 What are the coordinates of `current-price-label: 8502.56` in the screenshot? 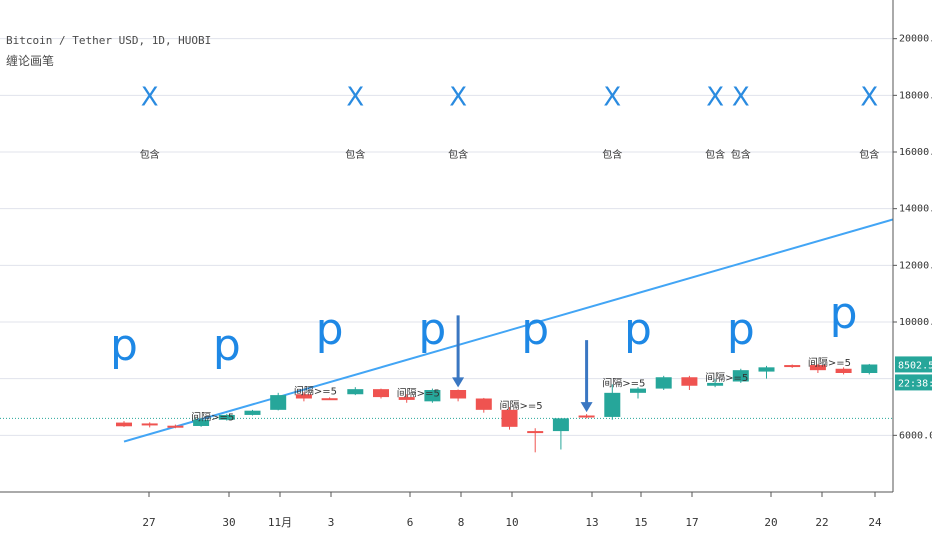 It's located at (915, 365).